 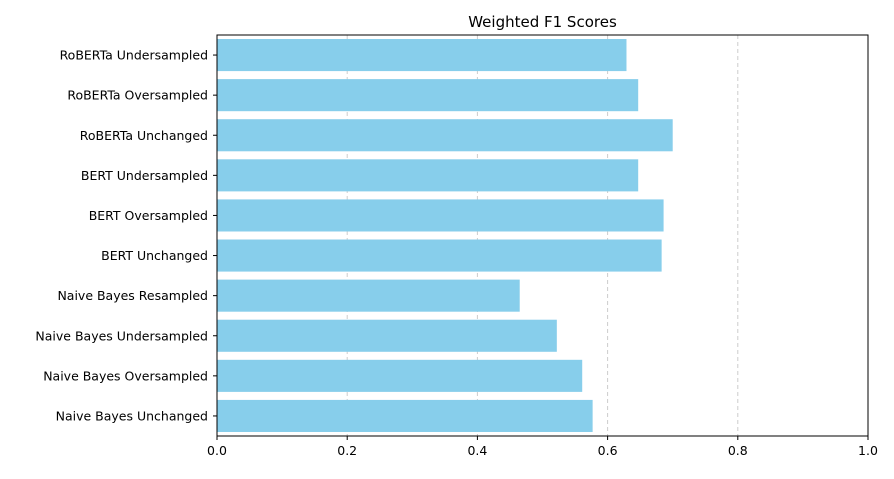 What do you see at coordinates (347, 450) in the screenshot?
I see `x-tick-label: 0.2` at bounding box center [347, 450].